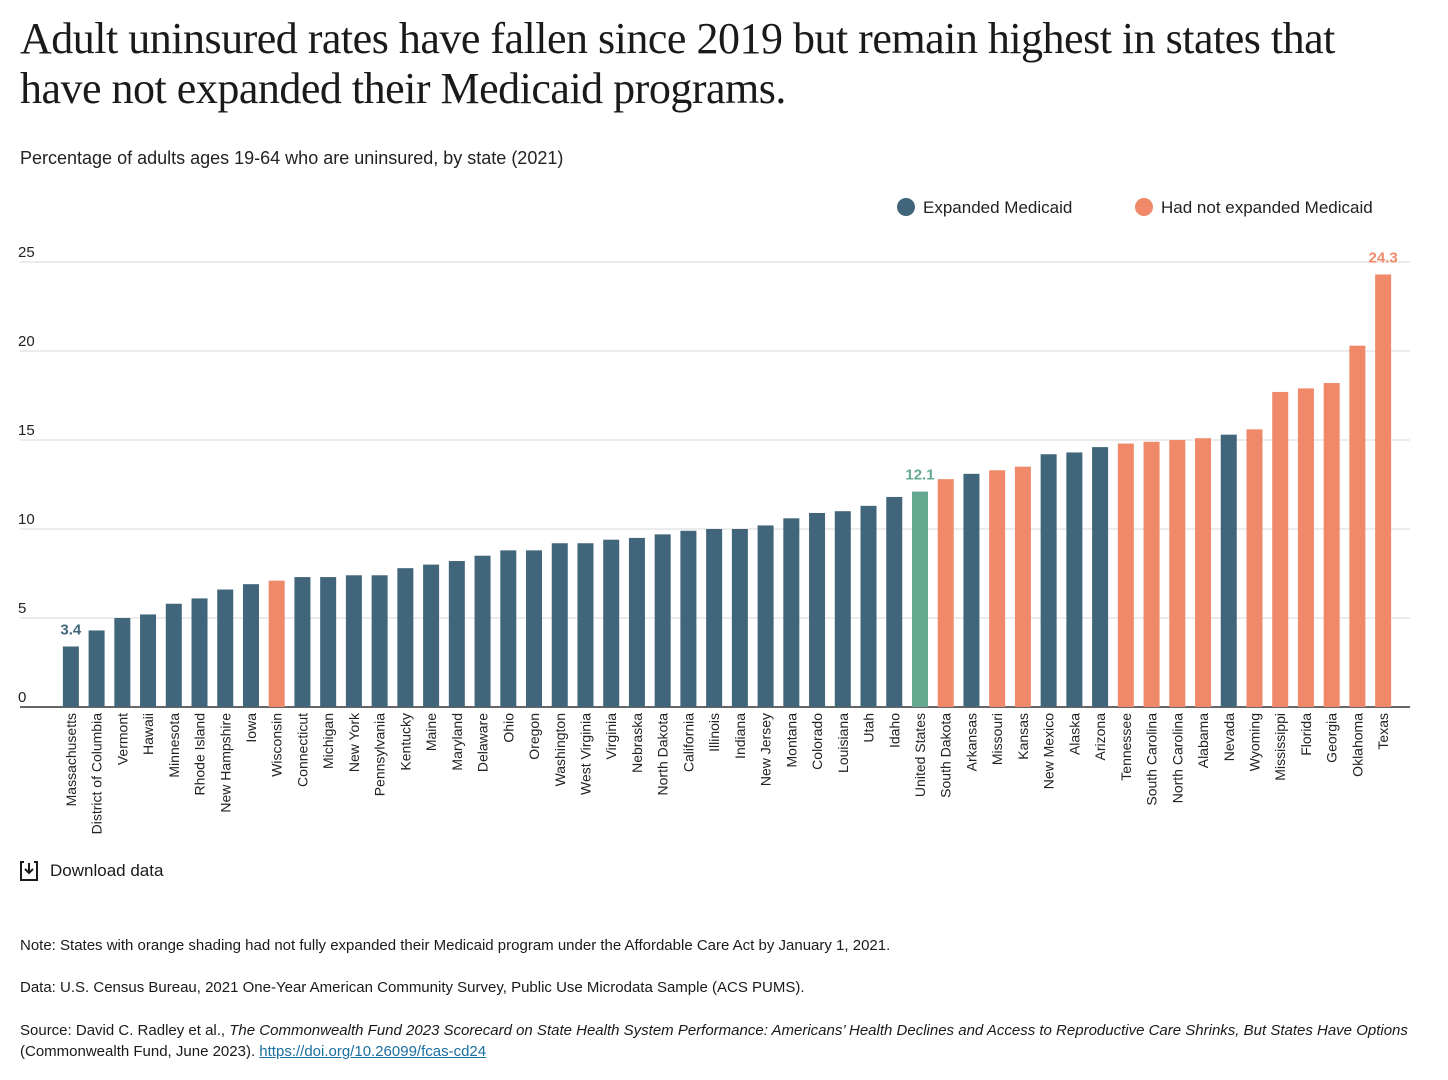 This screenshot has height=1080, width=1448. I want to click on bar-montana, so click(791, 612).